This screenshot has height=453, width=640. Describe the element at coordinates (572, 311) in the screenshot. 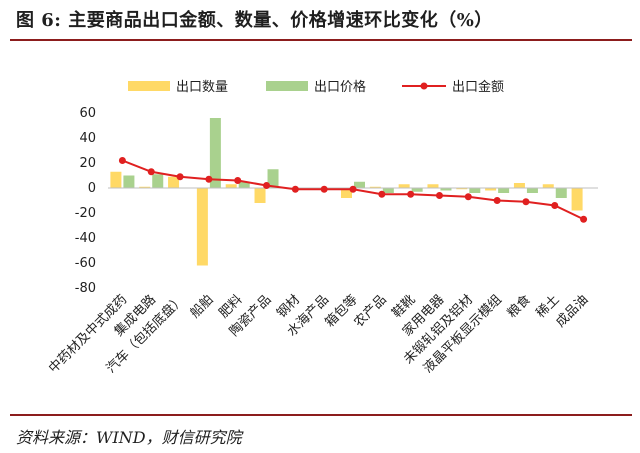

I see `x-tick-label: 成品油` at that location.